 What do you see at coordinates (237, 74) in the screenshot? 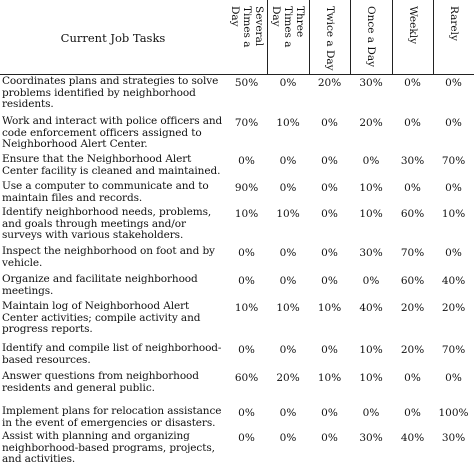
I see `header-rule` at bounding box center [237, 74].